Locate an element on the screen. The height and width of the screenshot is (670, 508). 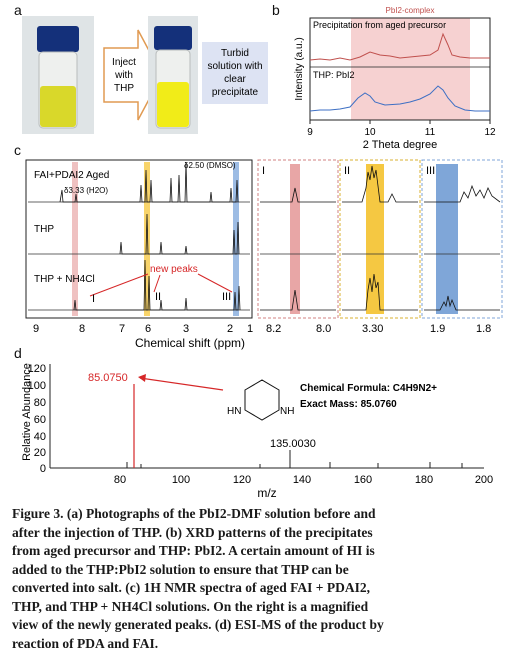
ms-ytick-0: 0 is located at coordinates (43, 469).